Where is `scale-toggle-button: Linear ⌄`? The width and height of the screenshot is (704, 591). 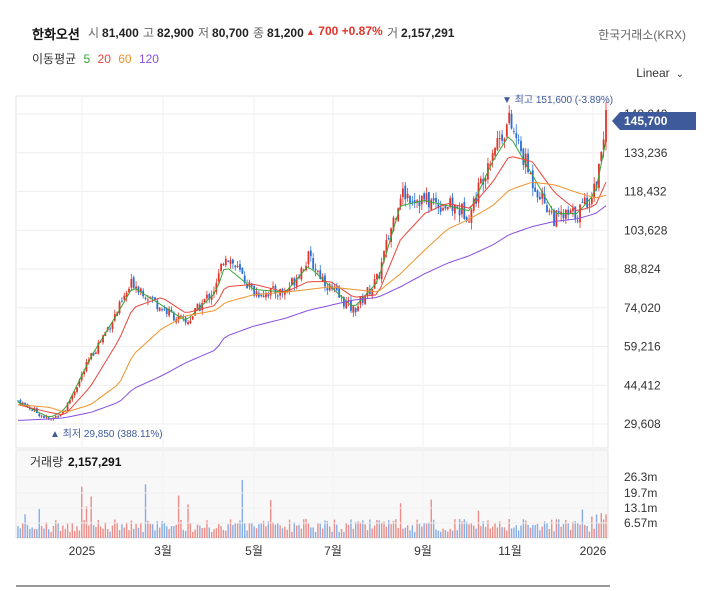 scale-toggle-button: Linear ⌄ is located at coordinates (660, 73).